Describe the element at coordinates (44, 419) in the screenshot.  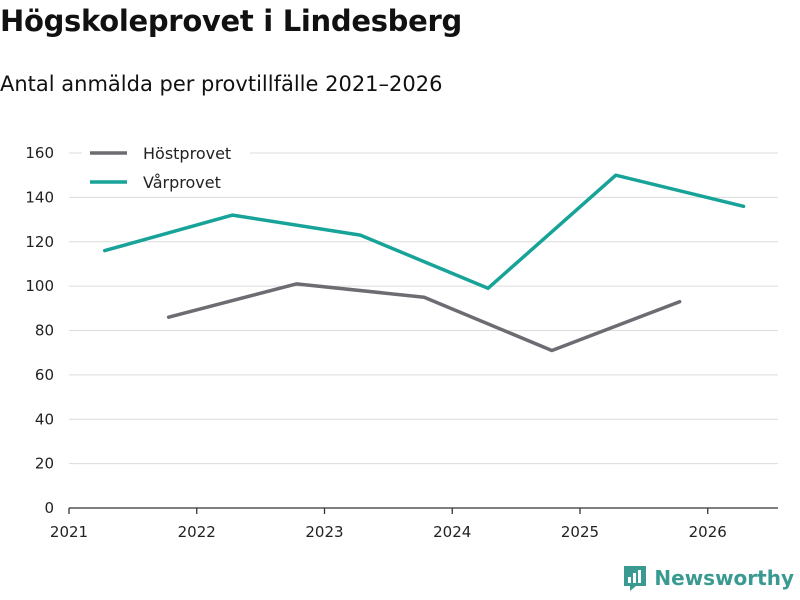
I see `y-tick-label: 40` at that location.